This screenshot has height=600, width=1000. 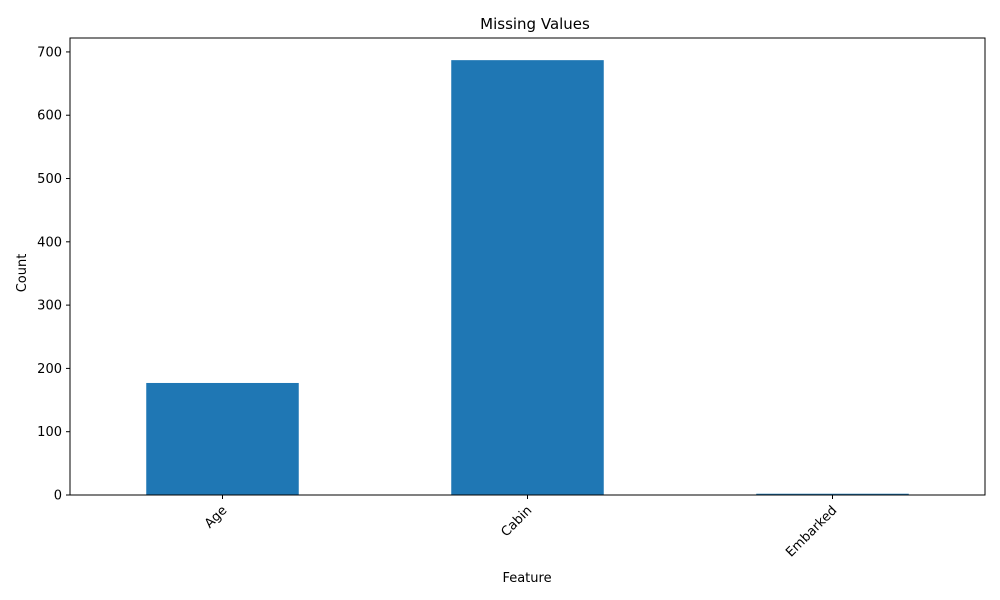 I want to click on bar-age, so click(x=222, y=438).